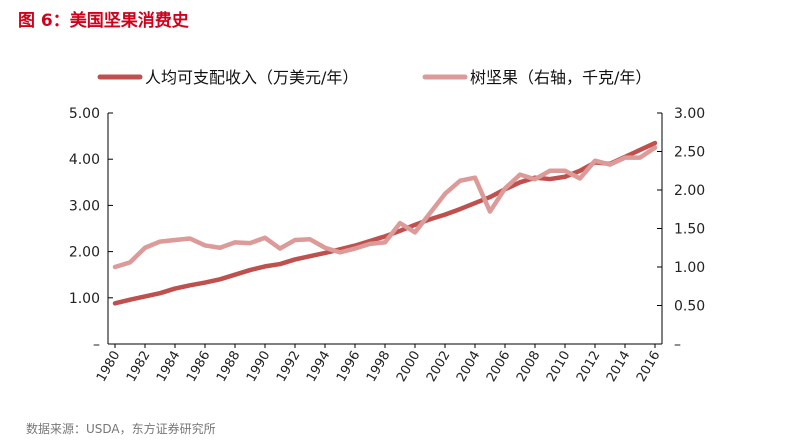 This screenshot has height=448, width=810. Describe the element at coordinates (229, 367) in the screenshot. I see `x-tick-label: 1988` at that location.